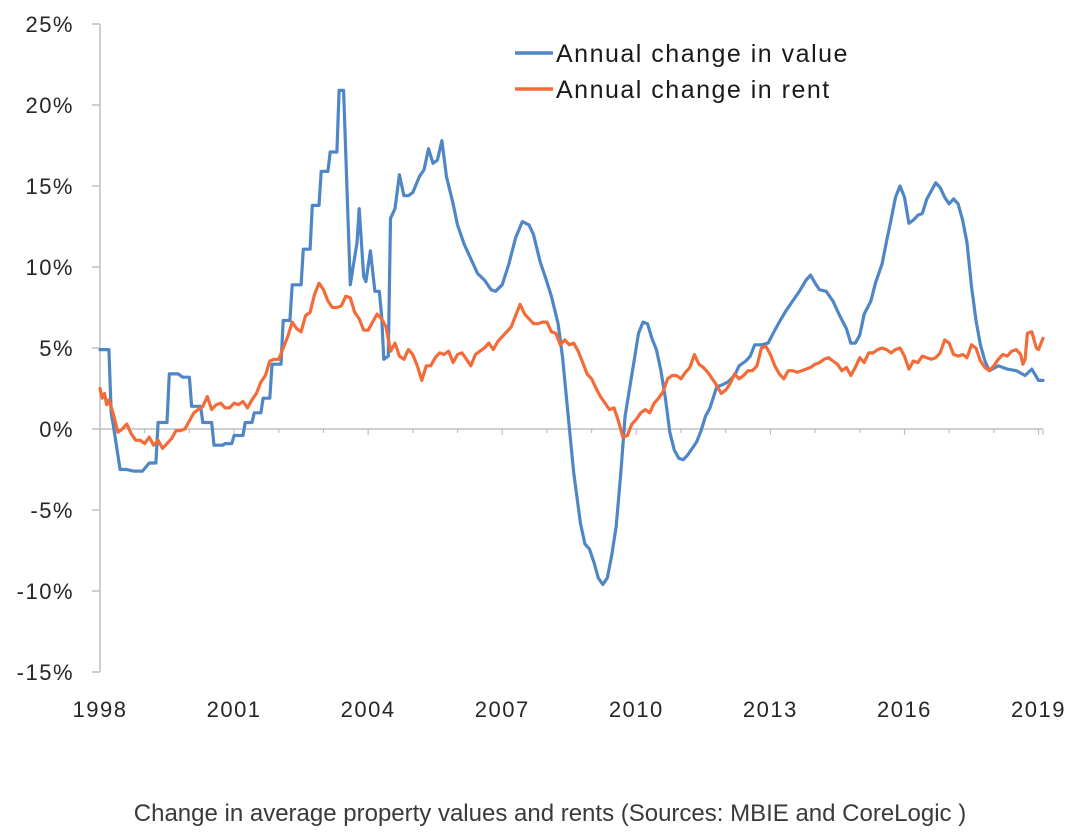 The width and height of the screenshot is (1083, 838). What do you see at coordinates (56, 348) in the screenshot?
I see `y-tick-label: 5%` at bounding box center [56, 348].